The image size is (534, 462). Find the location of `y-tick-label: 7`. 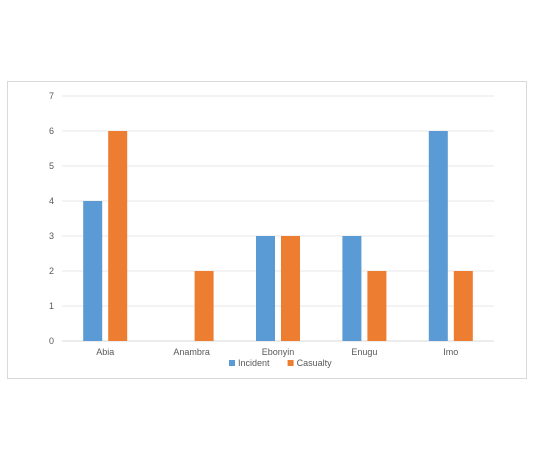

y-tick-label: 7 is located at coordinates (51, 96).